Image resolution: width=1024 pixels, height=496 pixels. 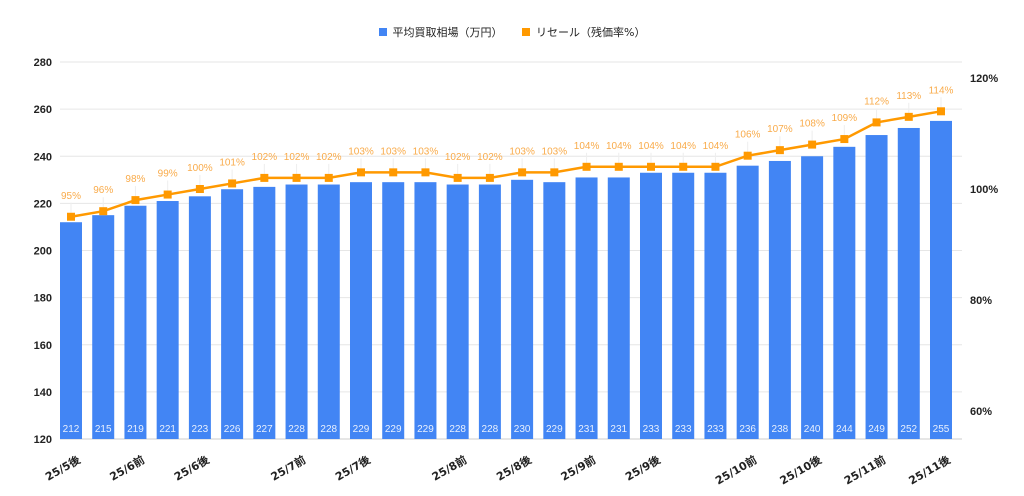 I want to click on line-value-label: 101%, so click(x=232, y=162).